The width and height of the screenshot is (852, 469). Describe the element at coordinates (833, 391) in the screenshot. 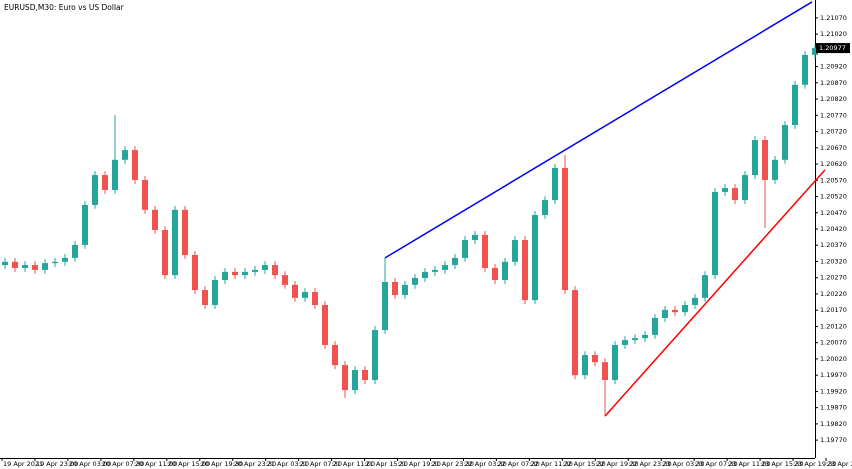

I see `y-tick-label: 1.19920` at that location.